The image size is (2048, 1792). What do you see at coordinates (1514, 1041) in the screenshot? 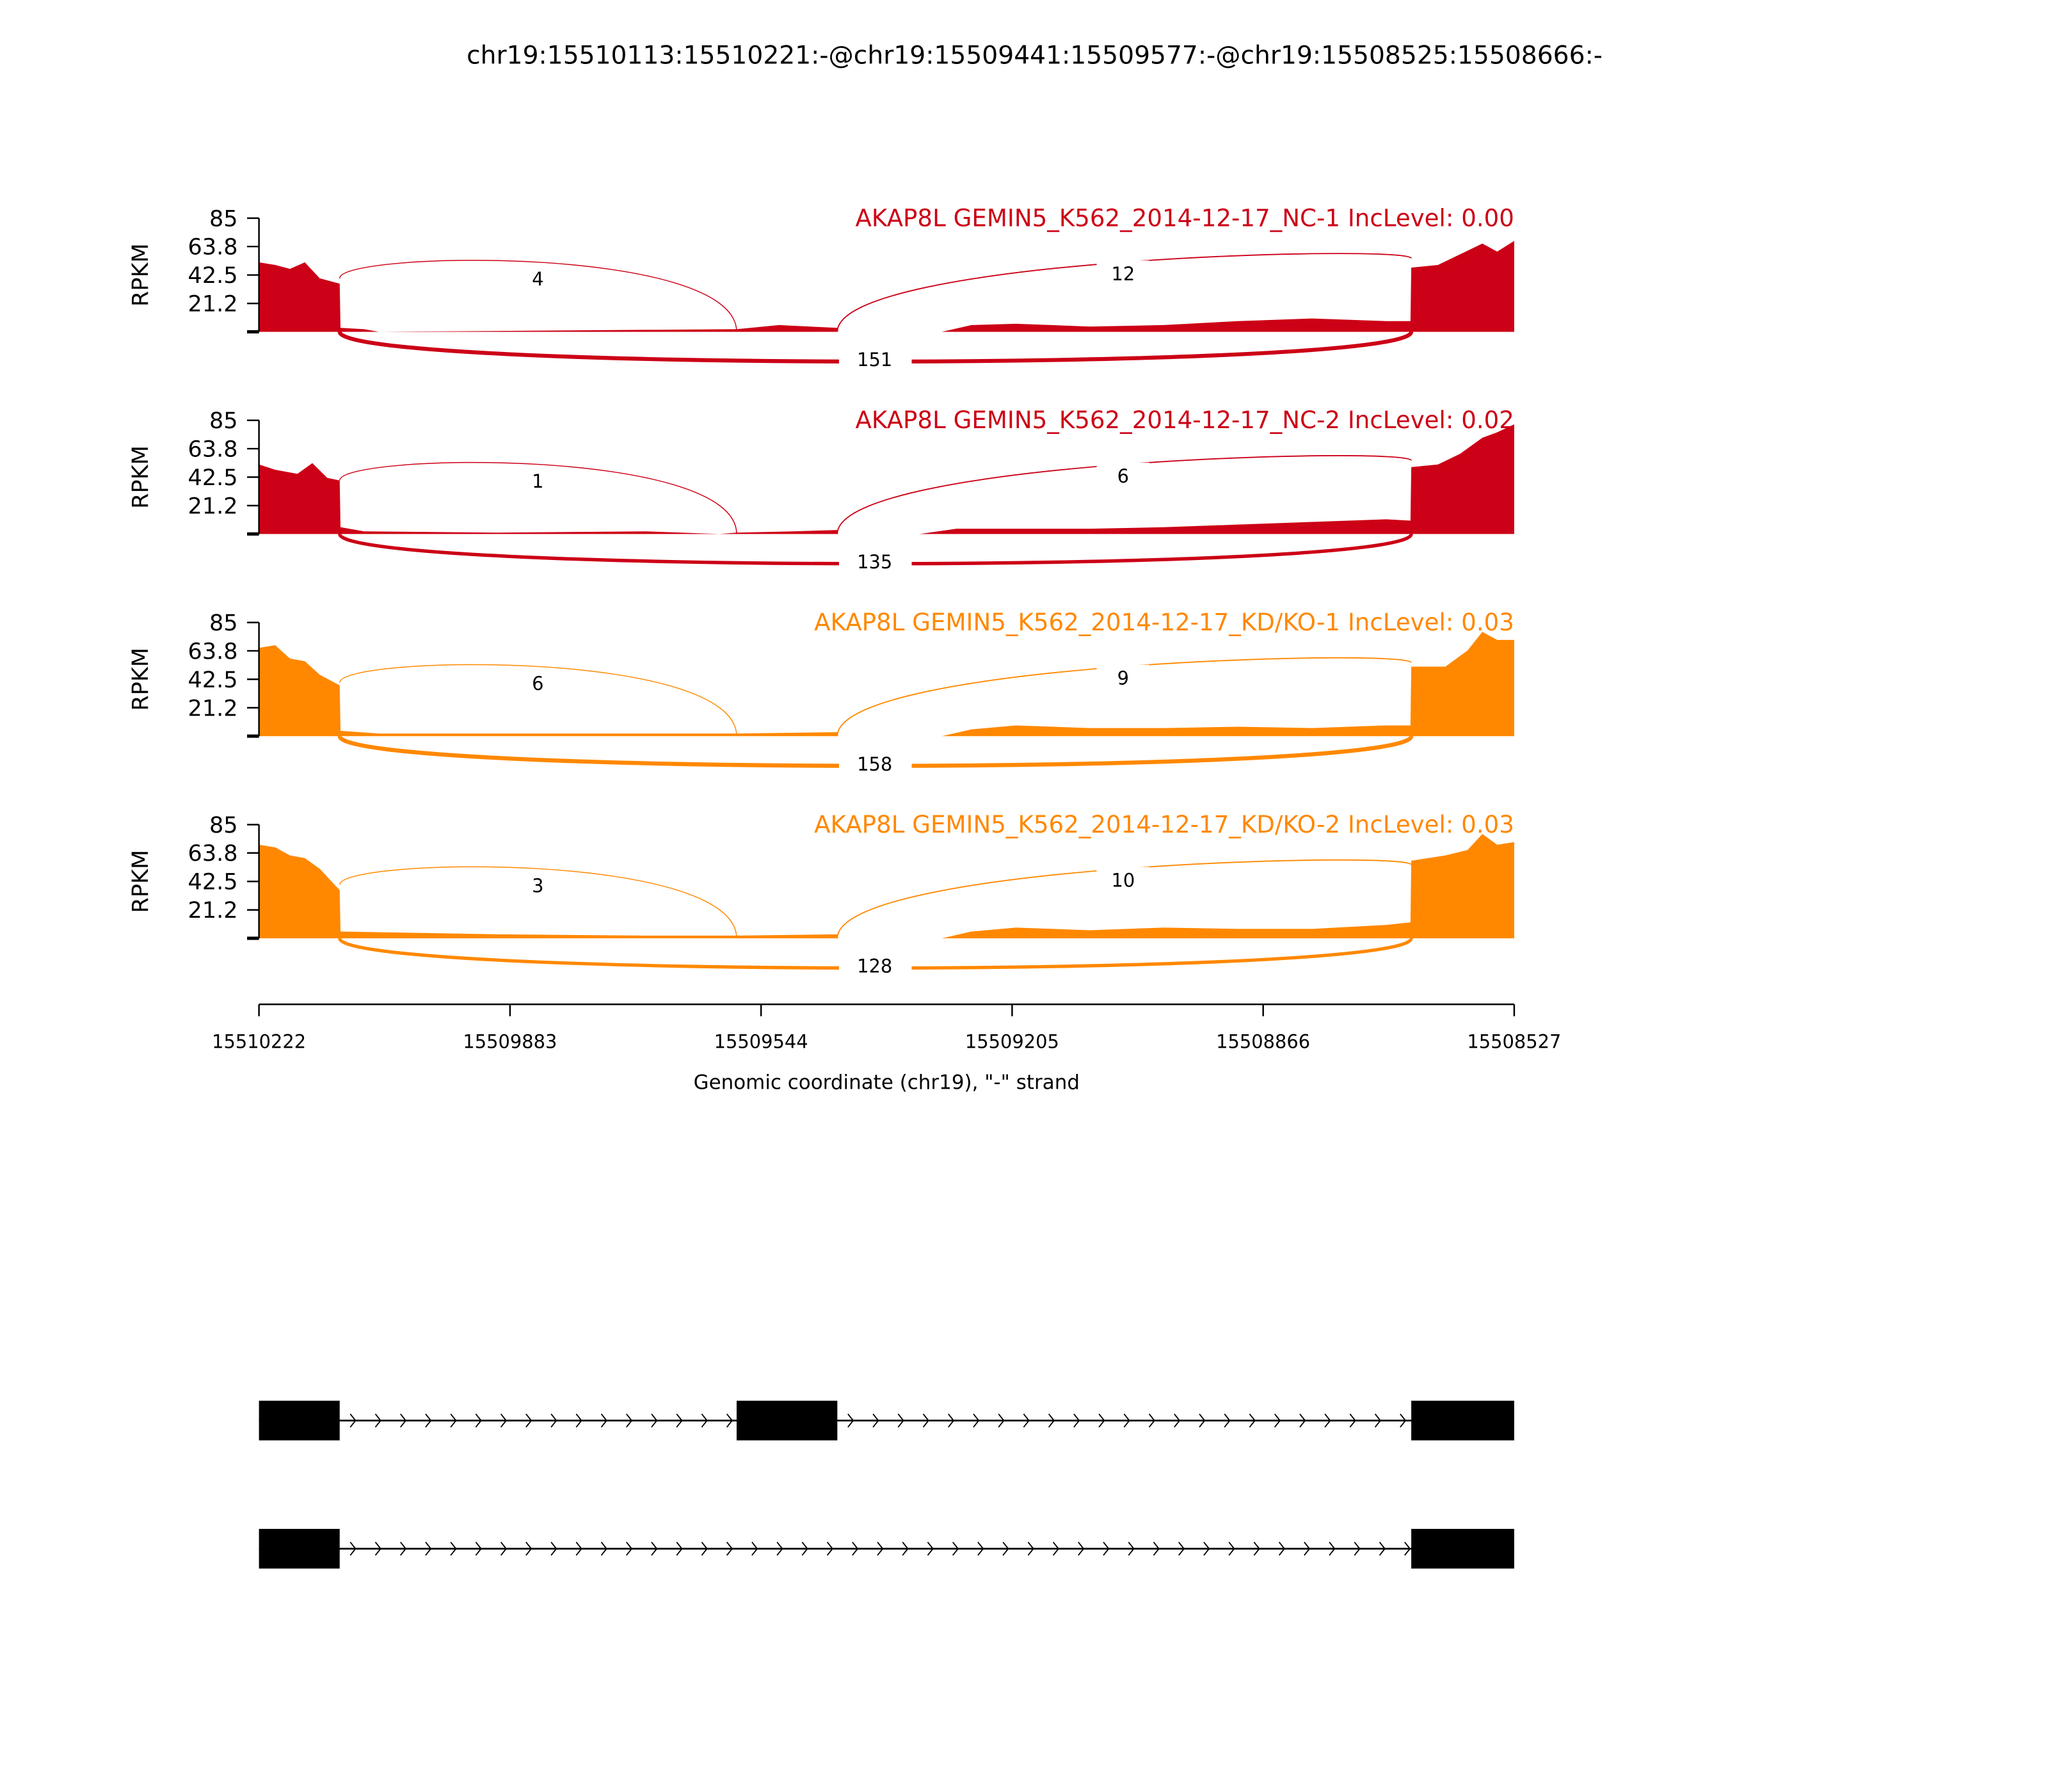
I see `x-tick-label: 15508527` at bounding box center [1514, 1041].